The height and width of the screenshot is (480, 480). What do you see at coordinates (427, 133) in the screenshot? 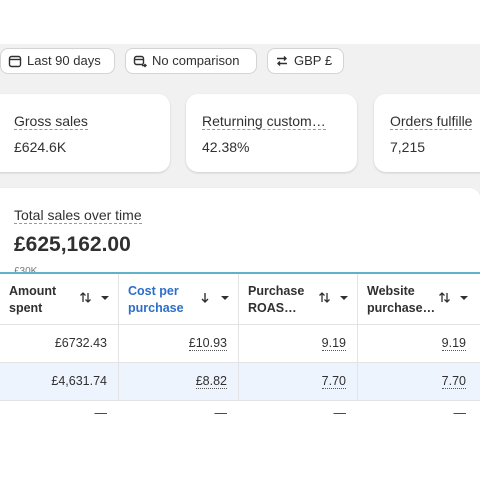
I see `metric-card: Orders fulfille 7,215` at bounding box center [427, 133].